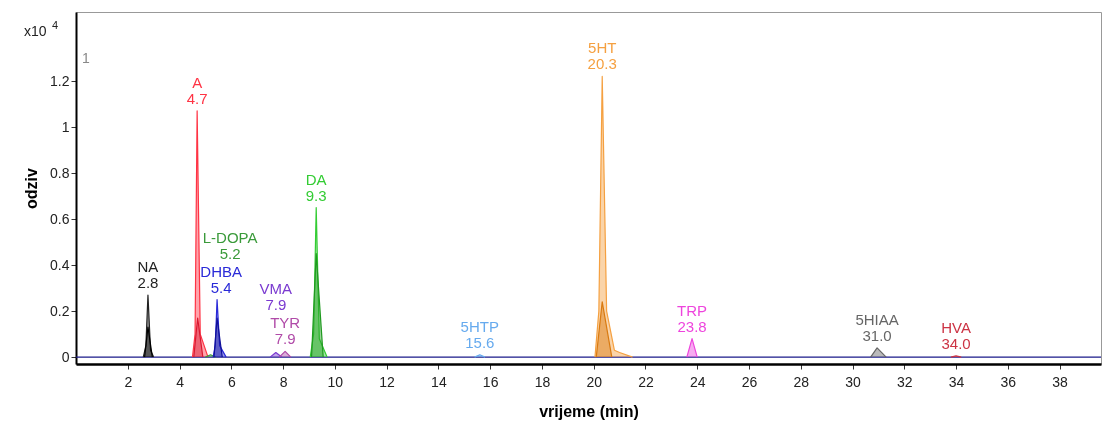 The width and height of the screenshot is (1109, 429). What do you see at coordinates (1008, 381) in the screenshot?
I see `x-tick-label: 36` at bounding box center [1008, 381].